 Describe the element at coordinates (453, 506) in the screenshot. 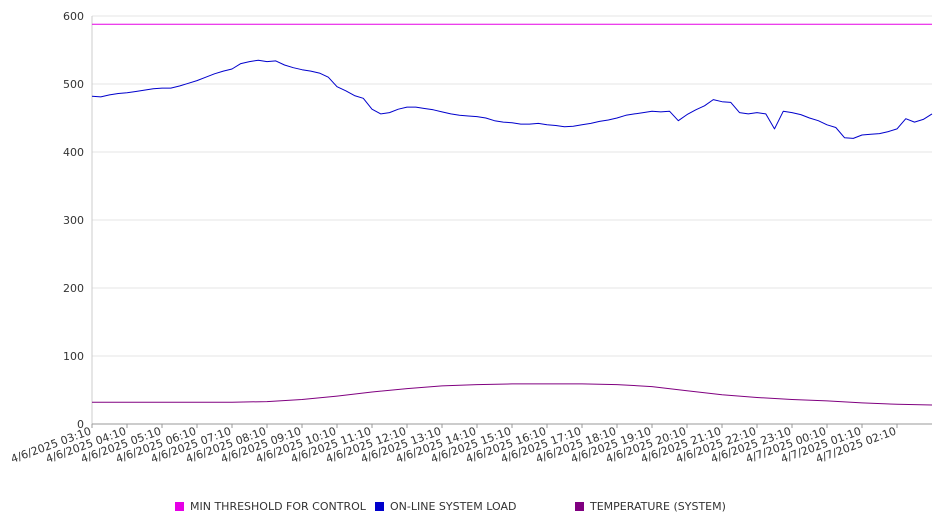

I see `legend-label-system-load: ON-LINE SYSTEM LOAD` at that location.